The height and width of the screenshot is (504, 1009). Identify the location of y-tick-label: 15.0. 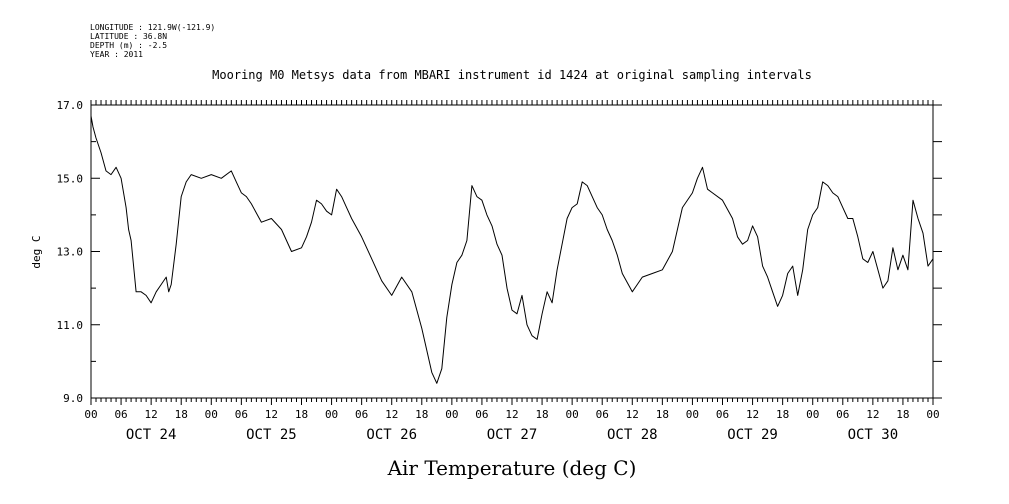
(70, 178).